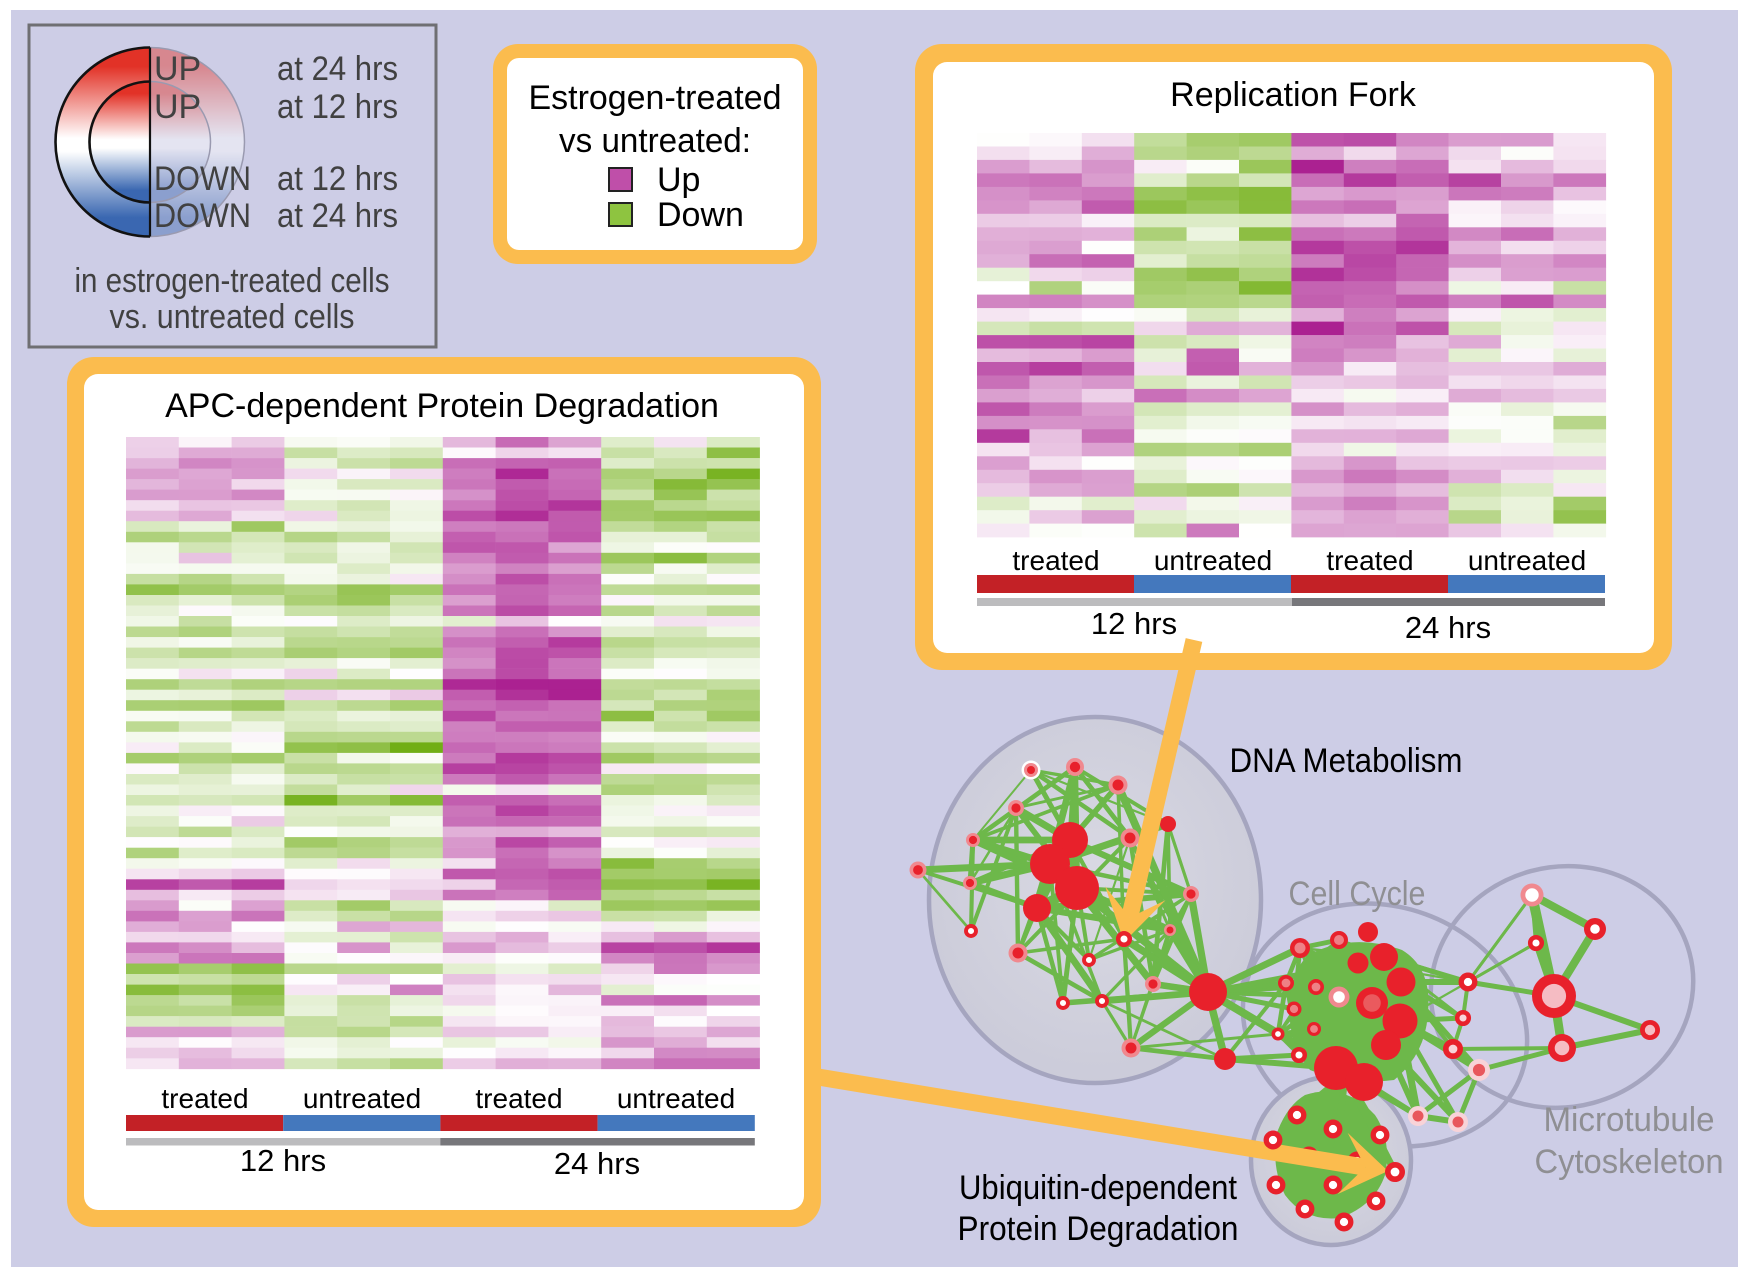 Image resolution: width=1750 pixels, height=1279 pixels. What do you see at coordinates (1098, 1229) in the screenshot?
I see `svg-text: Protein Degradation` at bounding box center [1098, 1229].